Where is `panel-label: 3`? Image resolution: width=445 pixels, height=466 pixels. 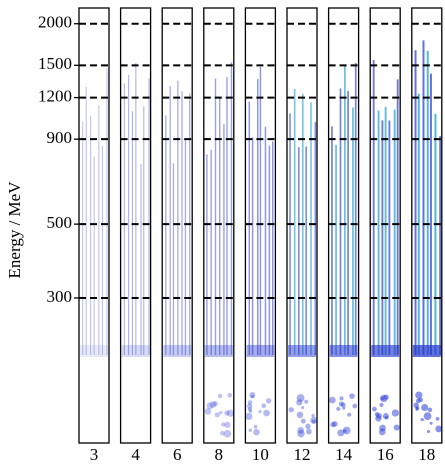
panel-label: 3 is located at coordinates (94, 454).